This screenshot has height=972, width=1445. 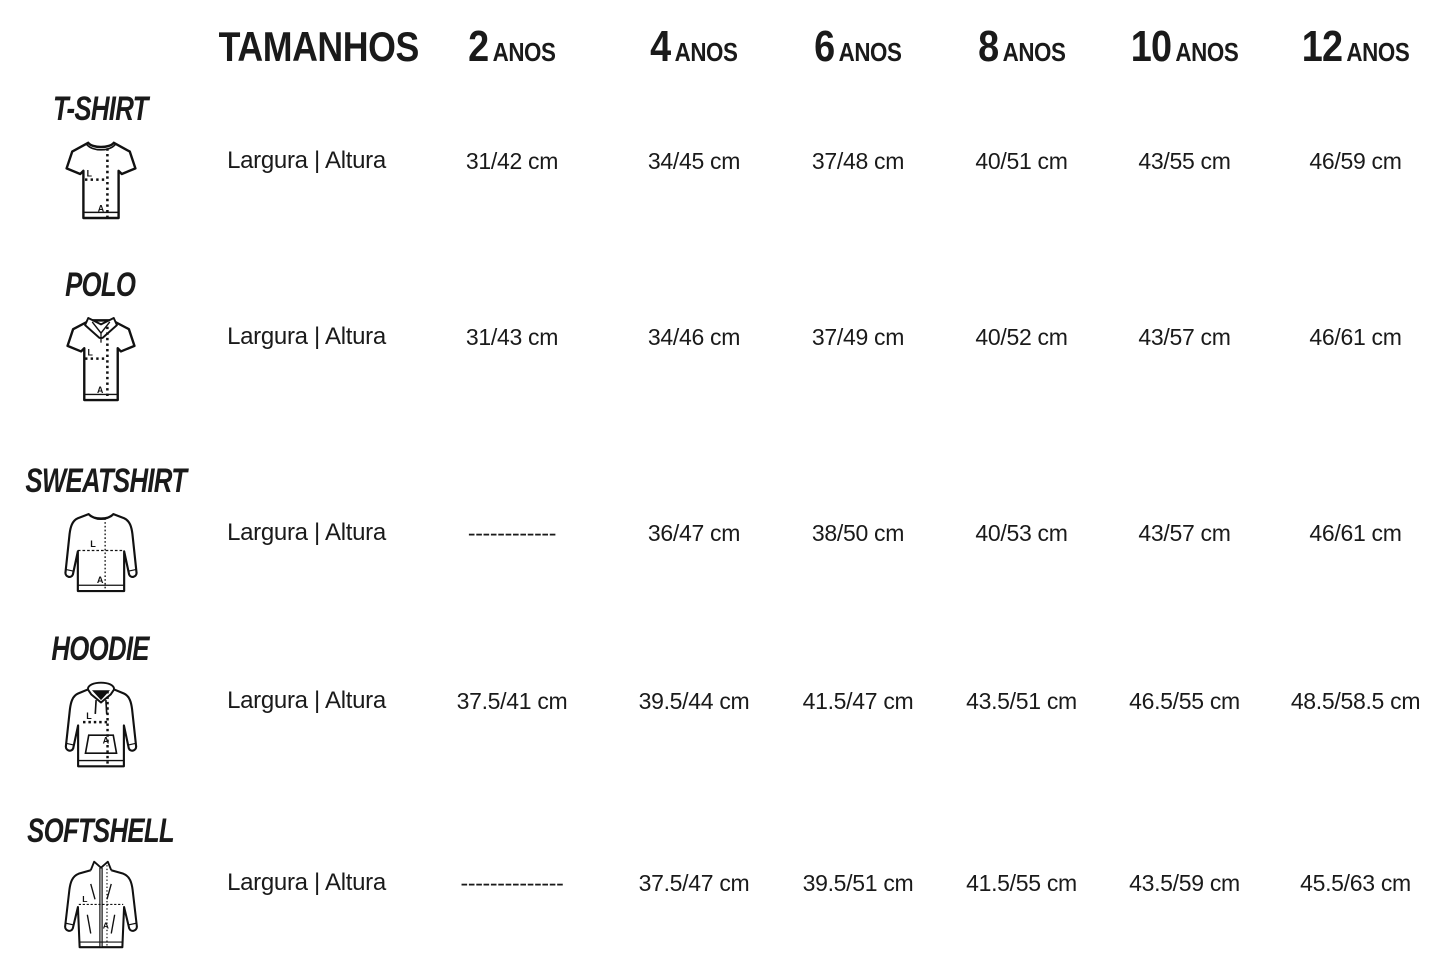 I want to click on size-header-4-anos: 4 ANOS, so click(x=694, y=46).